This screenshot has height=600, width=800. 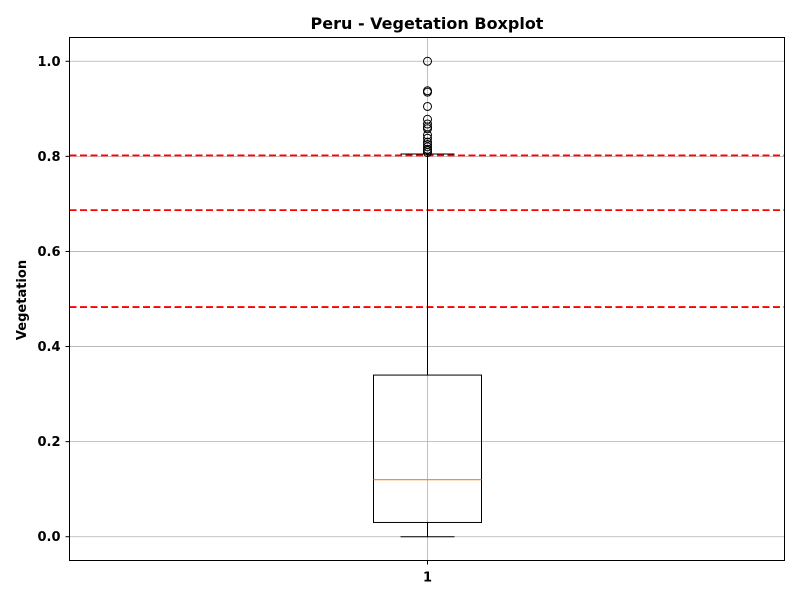 I want to click on y-tick-label: 0.4, so click(x=48, y=347).